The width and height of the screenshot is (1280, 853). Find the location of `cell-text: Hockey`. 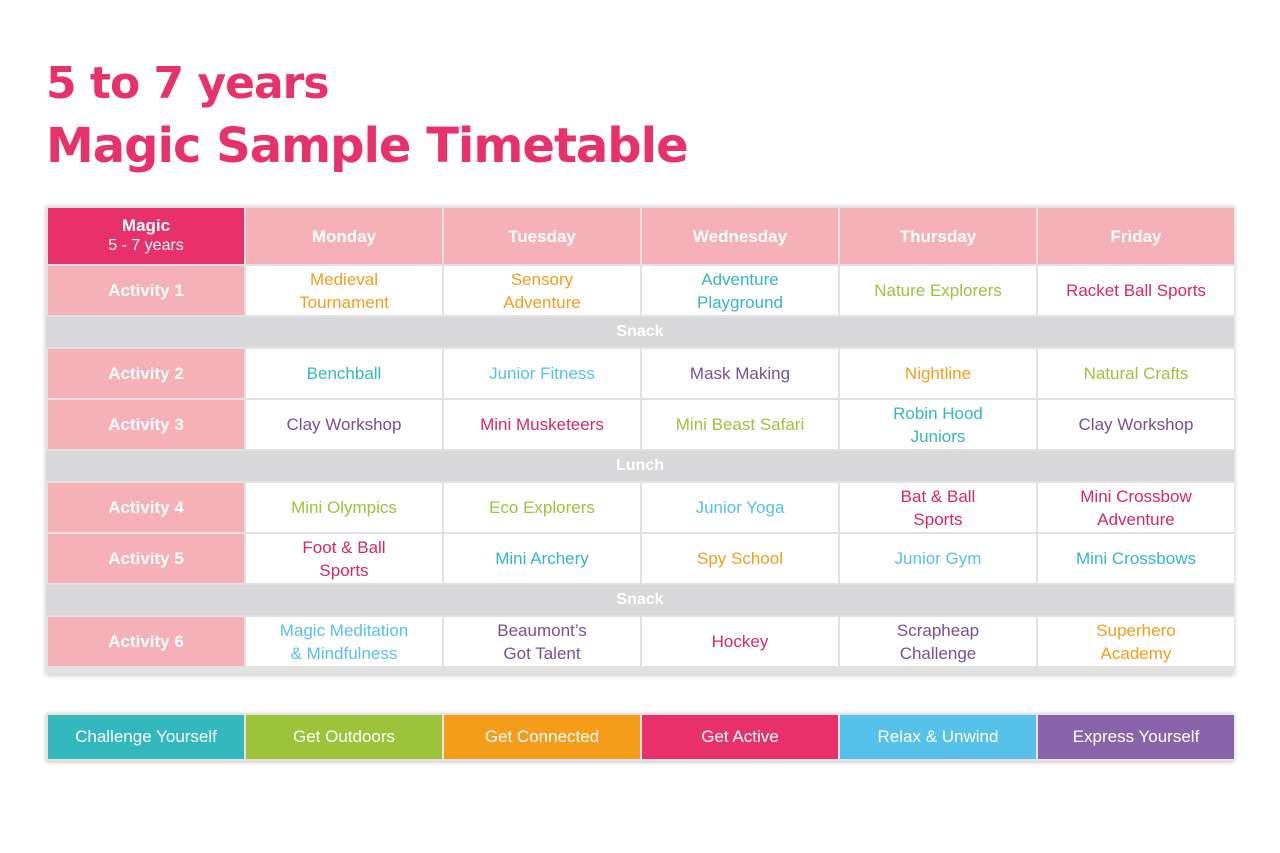

cell-text: Hockey is located at coordinates (740, 641).